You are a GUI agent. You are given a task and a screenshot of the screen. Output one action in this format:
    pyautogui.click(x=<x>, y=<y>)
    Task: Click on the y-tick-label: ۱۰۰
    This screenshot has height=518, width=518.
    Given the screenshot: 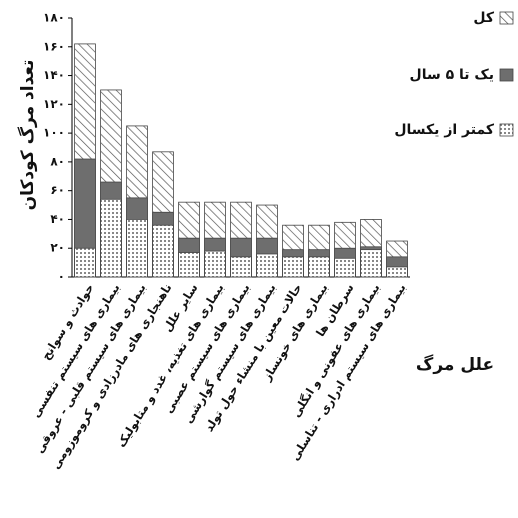 What is the action you would take?
    pyautogui.click(x=54, y=133)
    